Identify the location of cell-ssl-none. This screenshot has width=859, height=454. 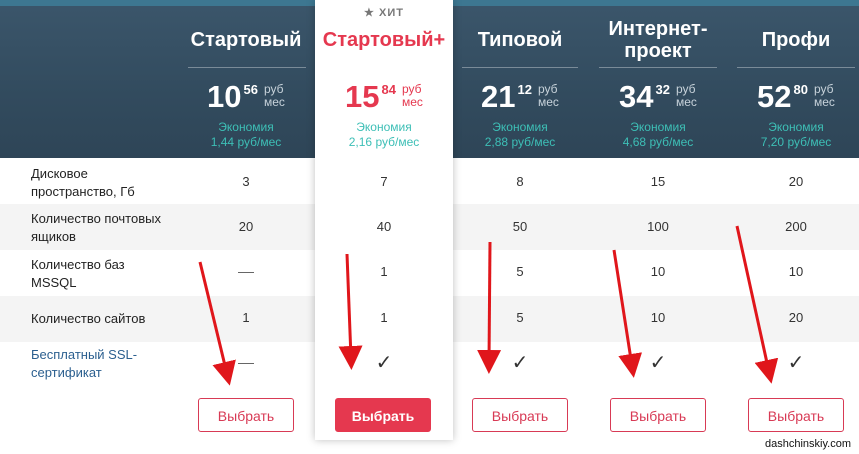
(246, 362).